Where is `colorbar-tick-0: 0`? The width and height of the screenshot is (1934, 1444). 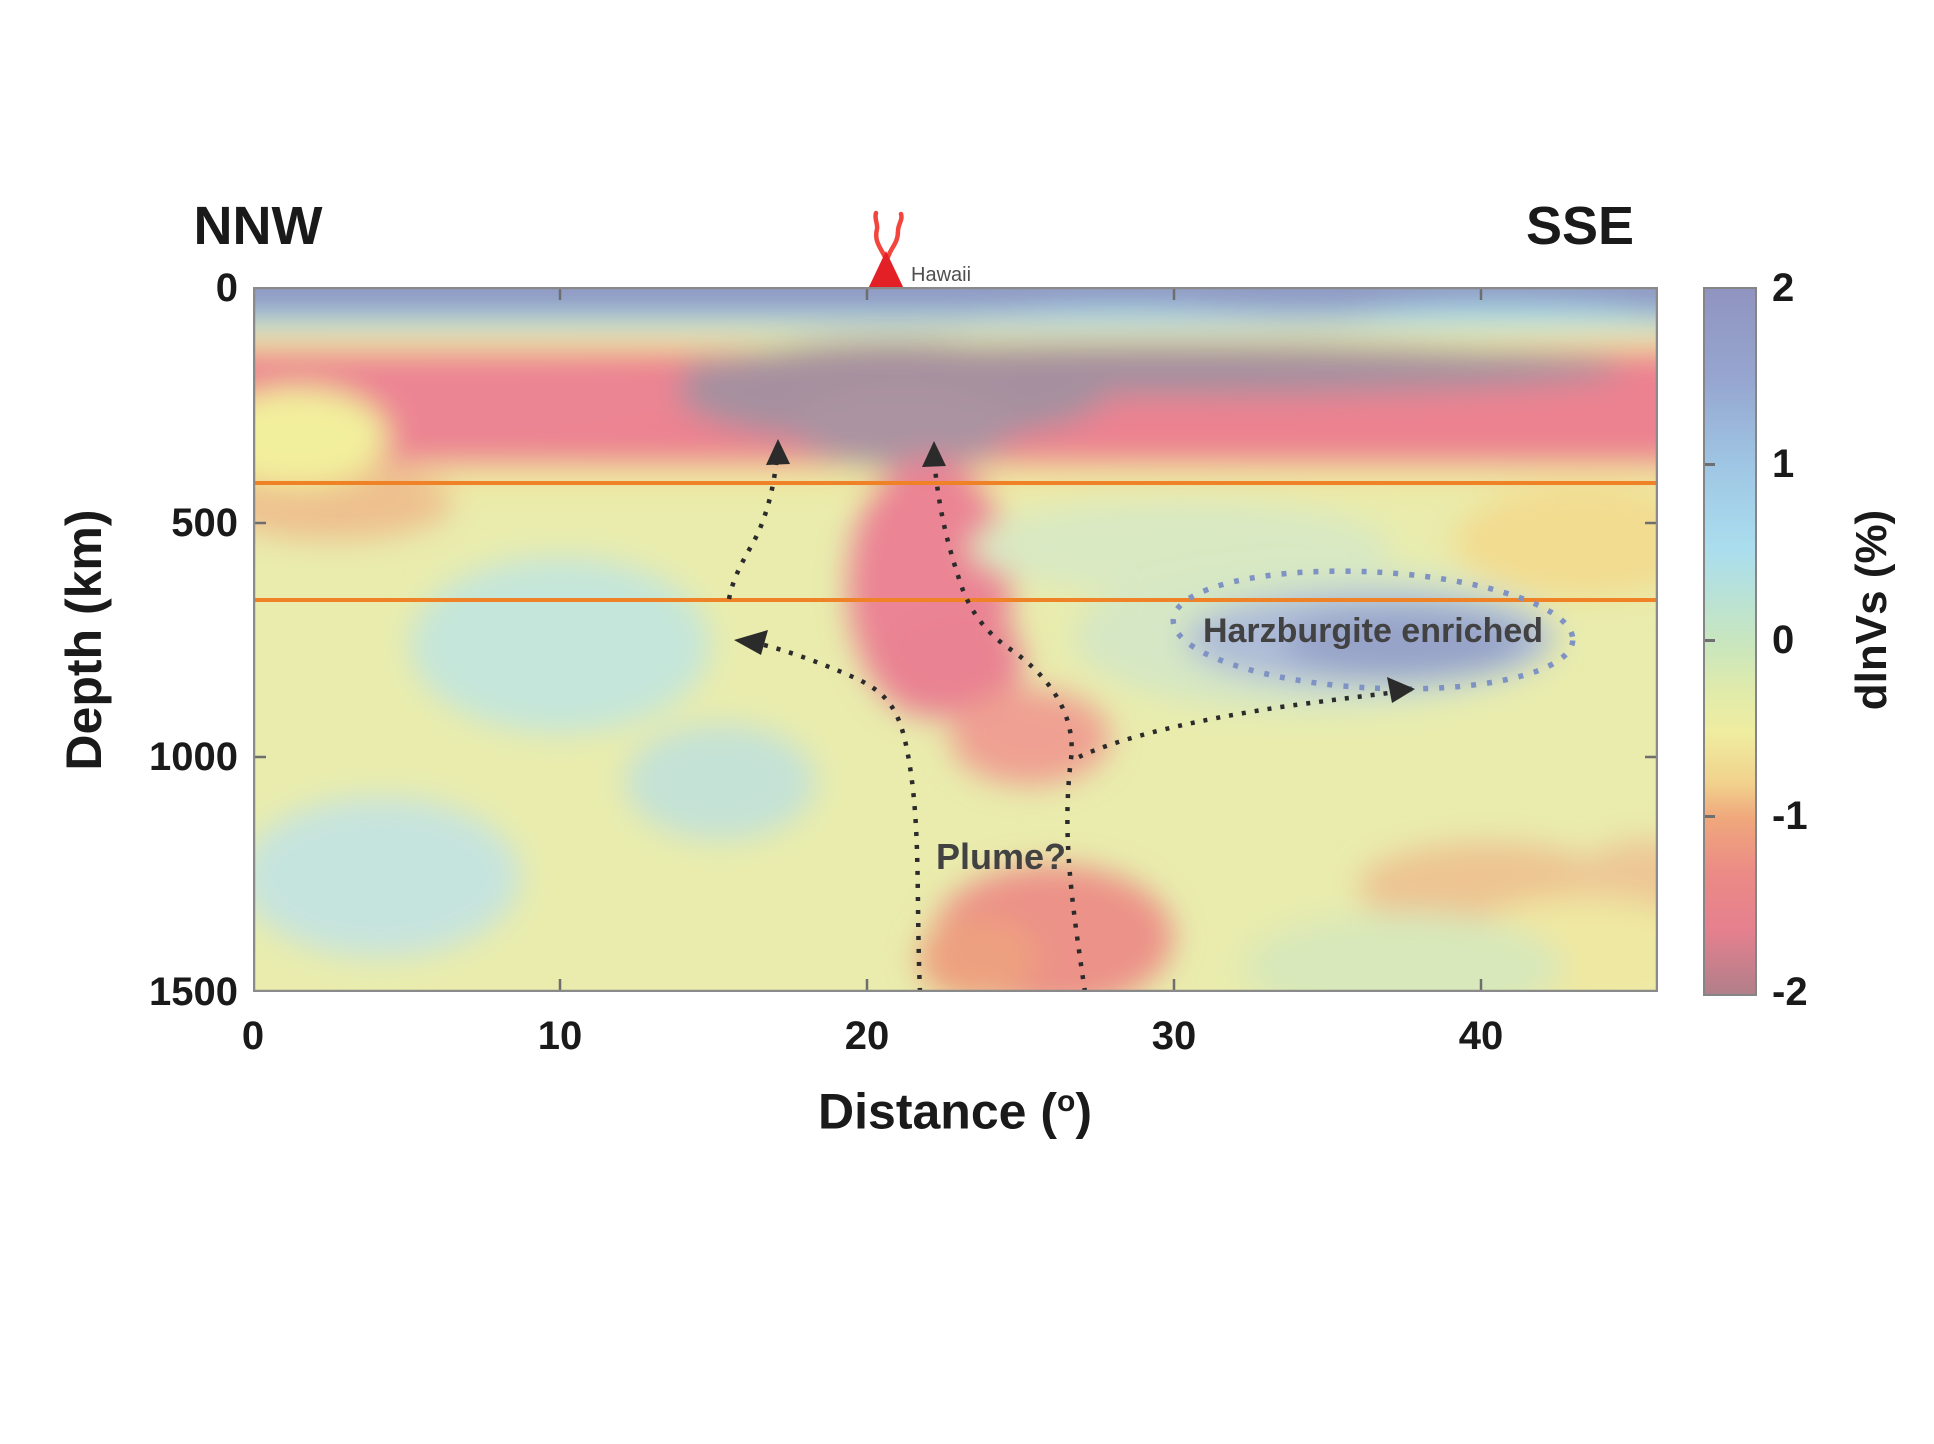
colorbar-tick-0: 0 is located at coordinates (1783, 640).